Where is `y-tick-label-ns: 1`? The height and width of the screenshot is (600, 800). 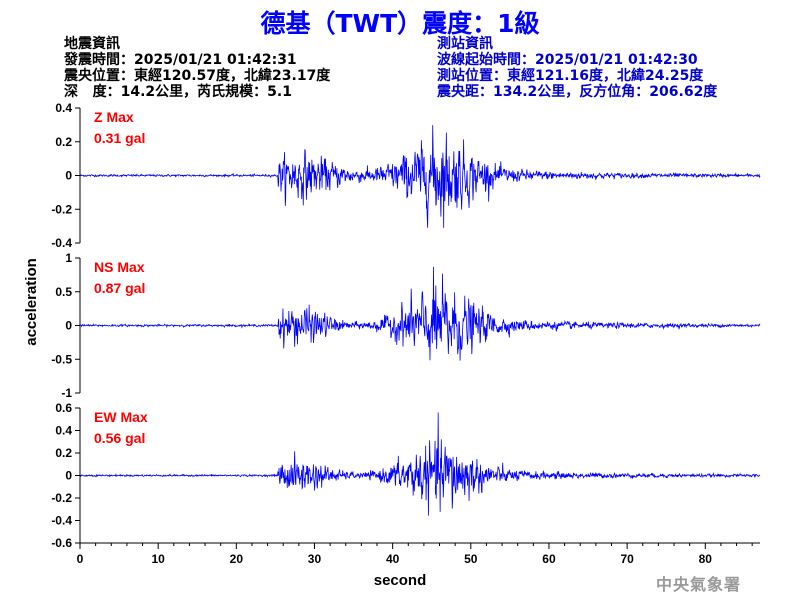
y-tick-label-ns: 1 is located at coordinates (68, 258).